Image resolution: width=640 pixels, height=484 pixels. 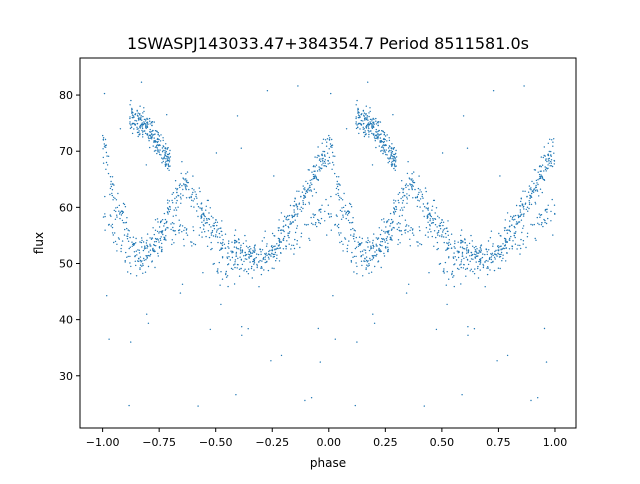 I want to click on x-tick-label: 1.00, so click(x=555, y=442).